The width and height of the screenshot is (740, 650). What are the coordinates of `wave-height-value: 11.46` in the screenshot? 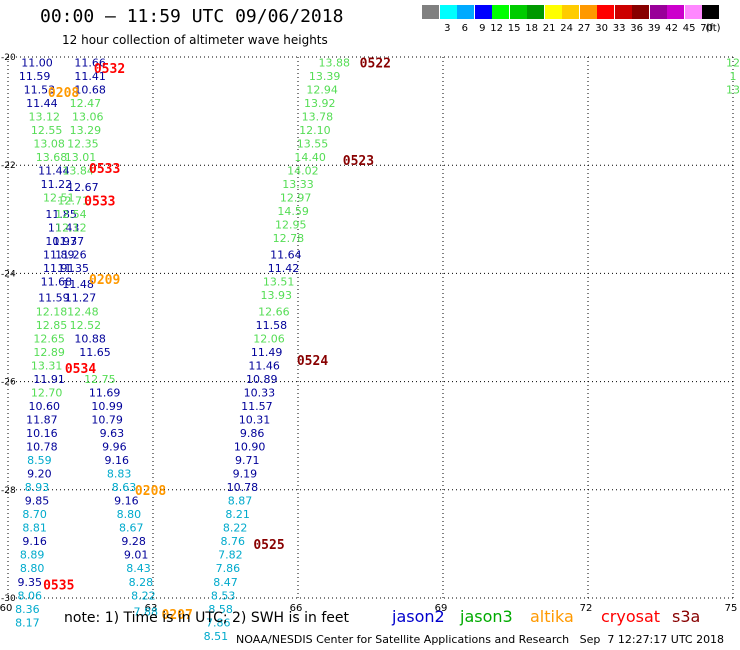 It's located at (264, 365).